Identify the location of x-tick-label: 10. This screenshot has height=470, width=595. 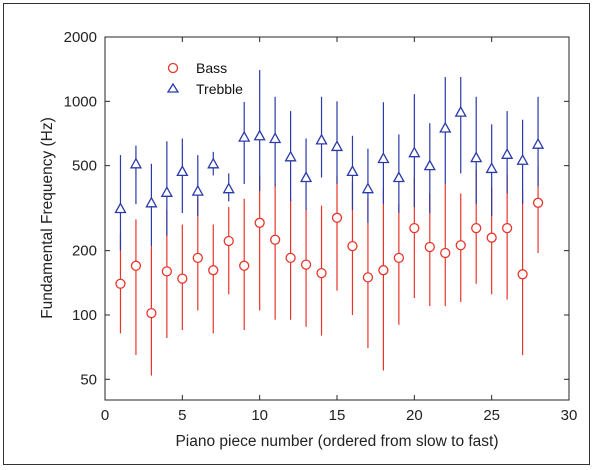
(259, 415).